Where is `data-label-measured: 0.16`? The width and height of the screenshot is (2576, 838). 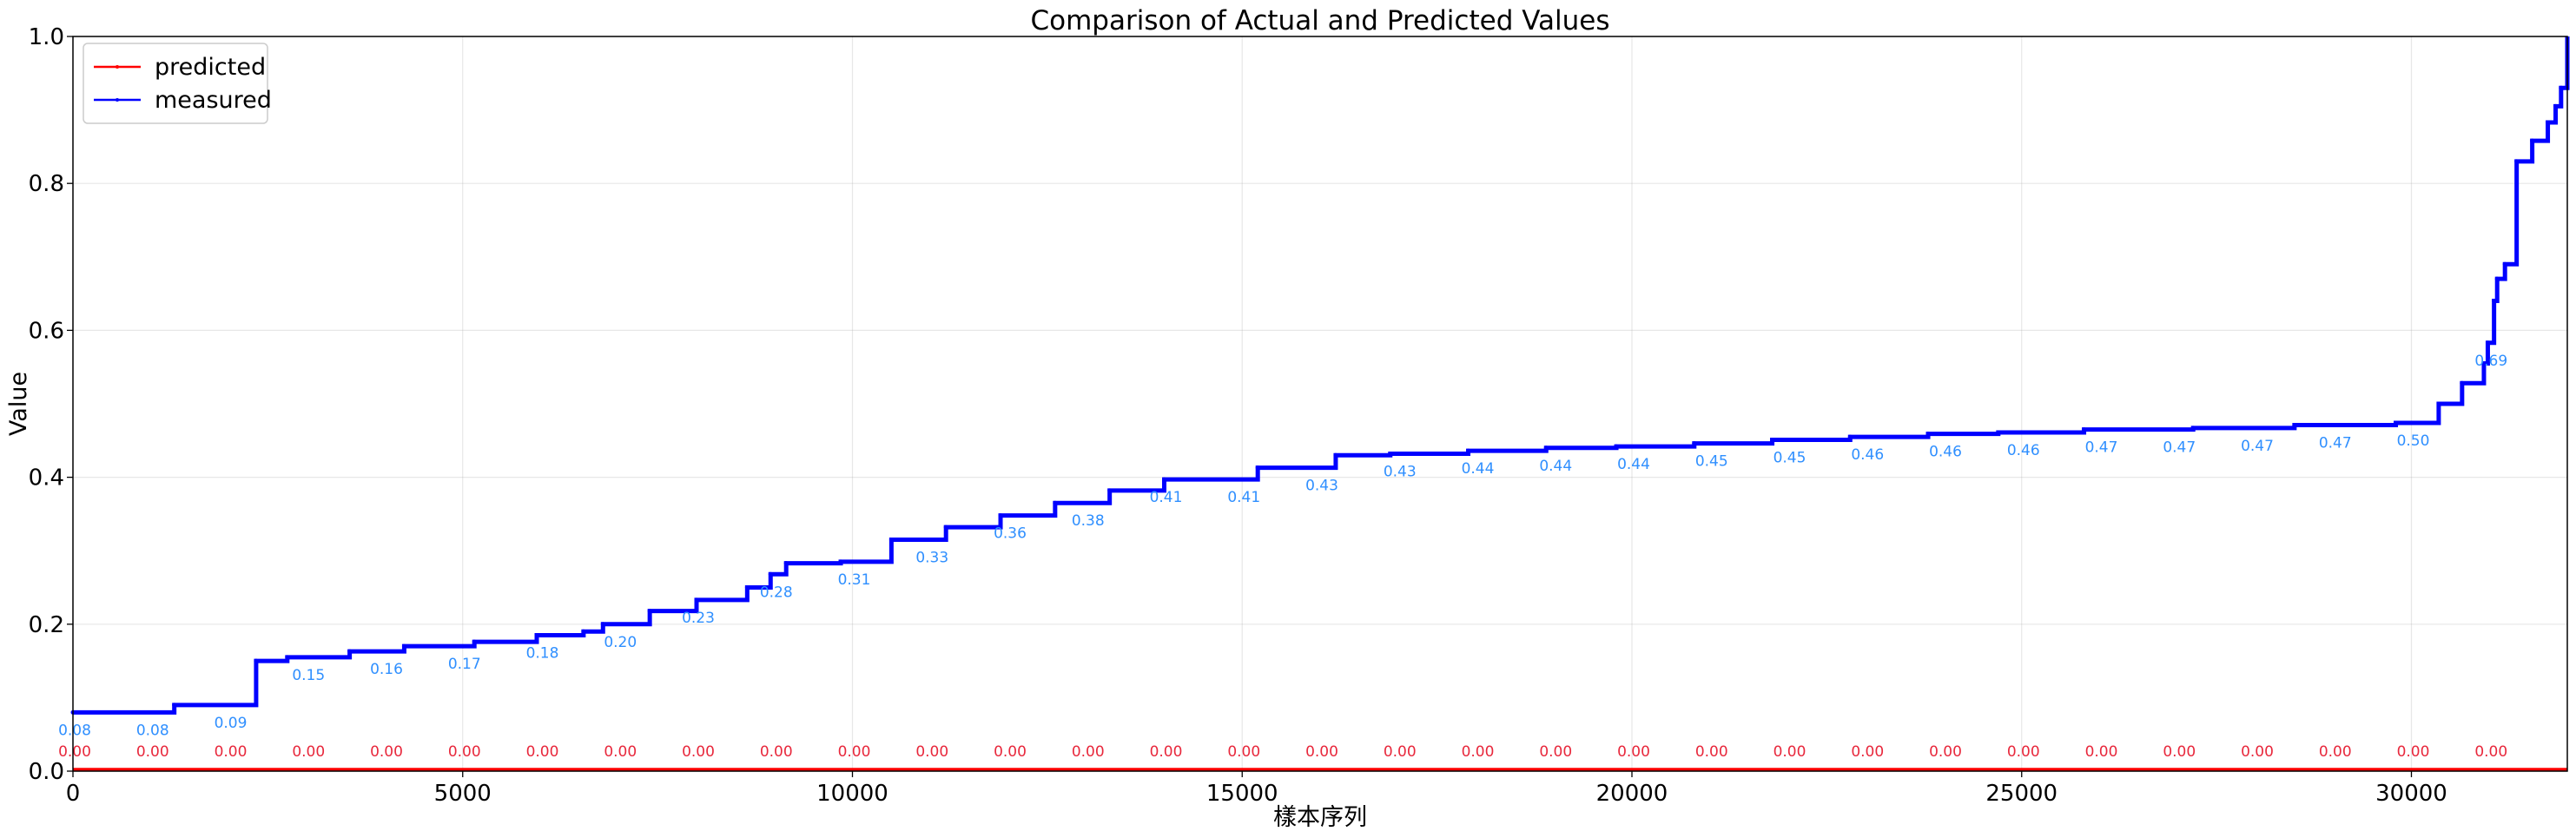
data-label-measured: 0.16 is located at coordinates (386, 670).